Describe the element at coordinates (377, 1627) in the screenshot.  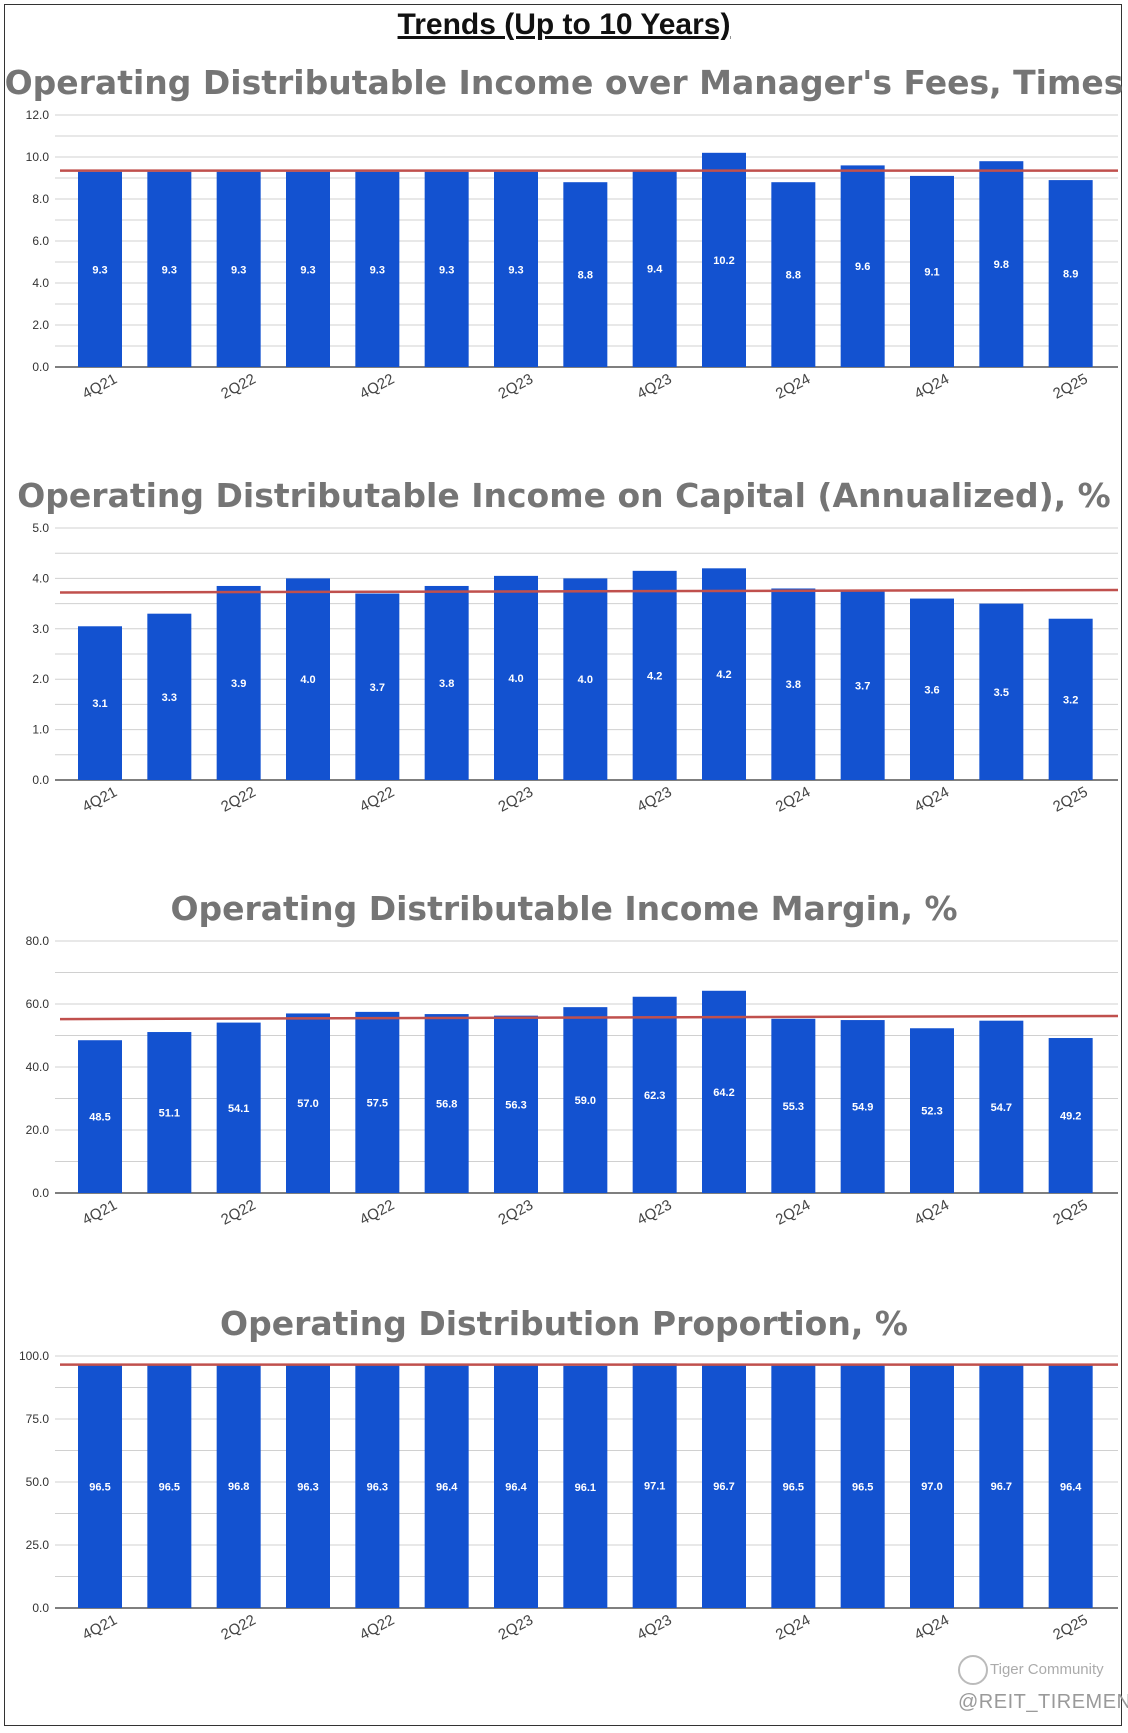
I see `distribution-proportion-xtick-label: 4Q22` at that location.